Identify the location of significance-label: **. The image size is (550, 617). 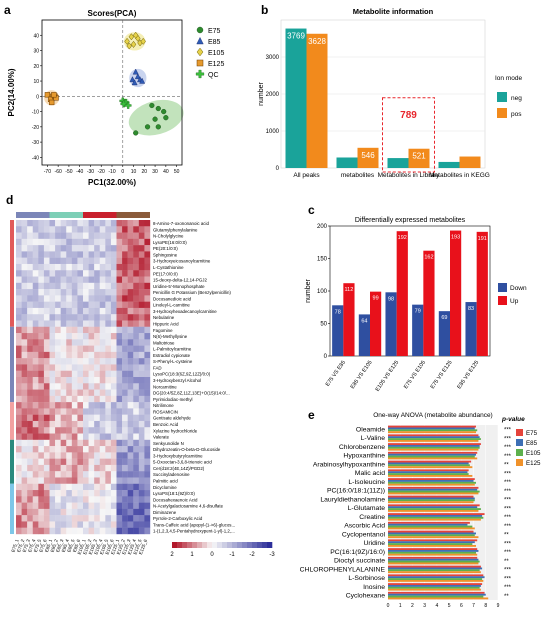
(506, 597).